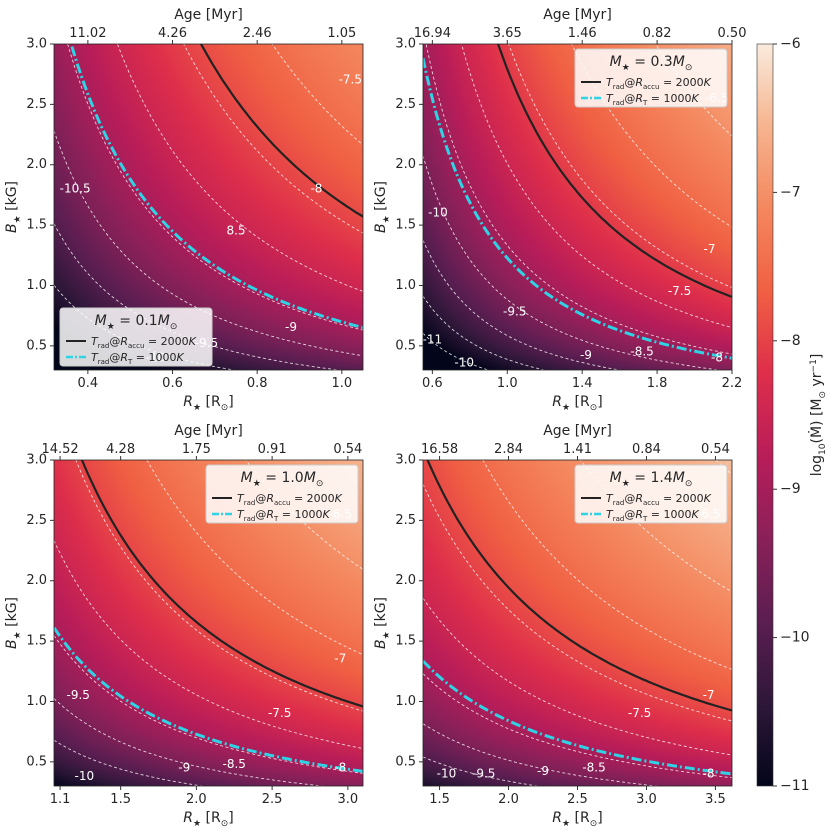 Image resolution: width=831 pixels, height=831 pixels. What do you see at coordinates (709, 773) in the screenshot?
I see `contour-label: -8` at bounding box center [709, 773].